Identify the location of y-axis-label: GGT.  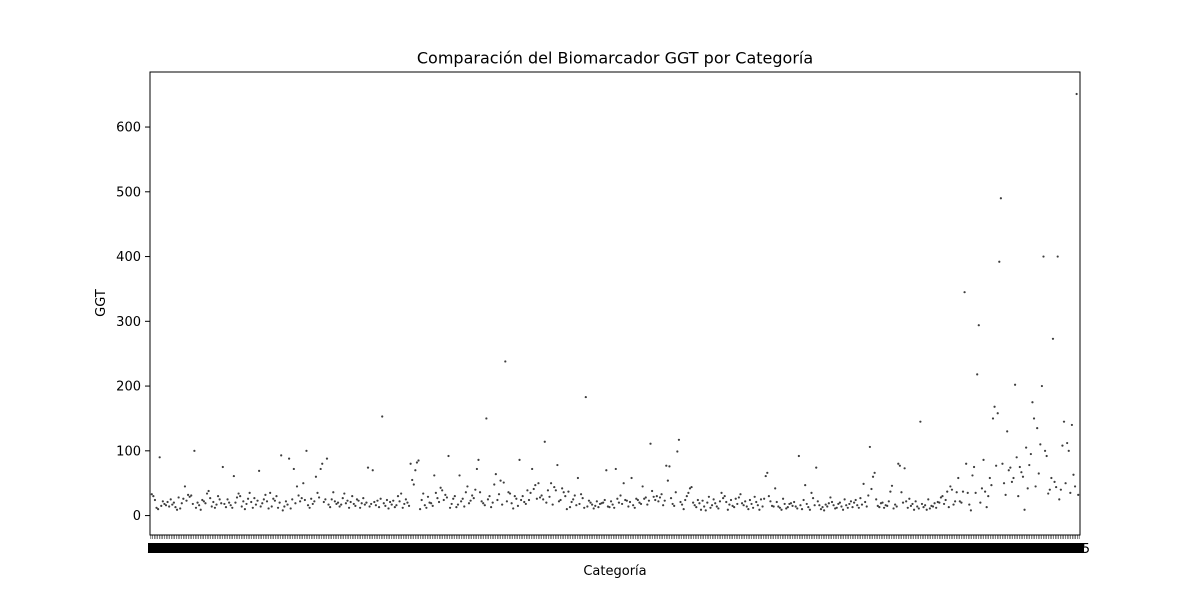
(101, 303).